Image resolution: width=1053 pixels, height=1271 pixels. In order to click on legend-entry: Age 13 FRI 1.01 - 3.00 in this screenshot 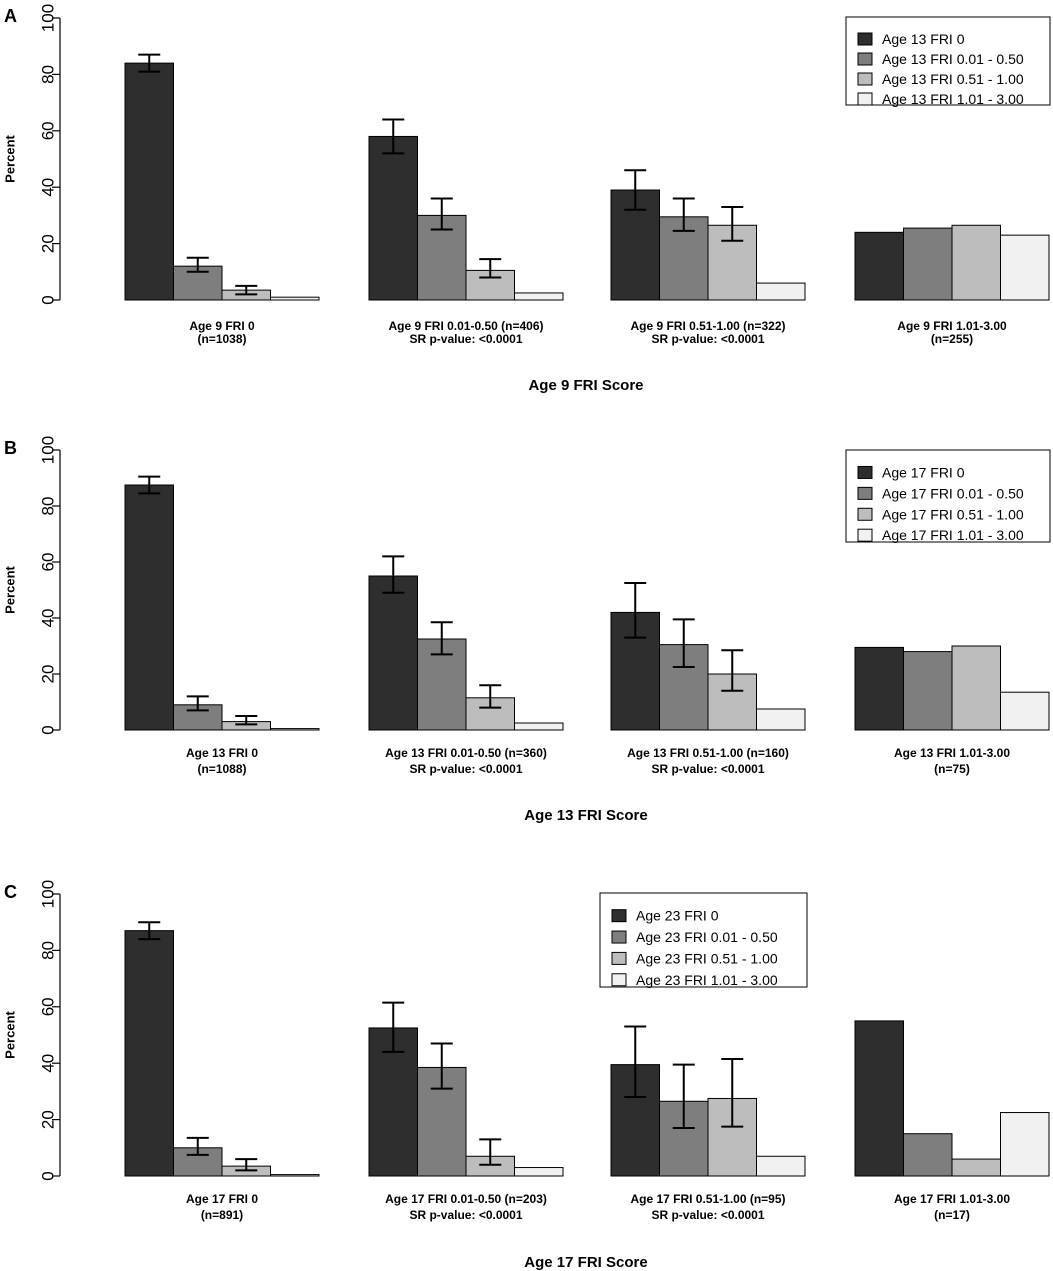, I will do `click(953, 99)`.